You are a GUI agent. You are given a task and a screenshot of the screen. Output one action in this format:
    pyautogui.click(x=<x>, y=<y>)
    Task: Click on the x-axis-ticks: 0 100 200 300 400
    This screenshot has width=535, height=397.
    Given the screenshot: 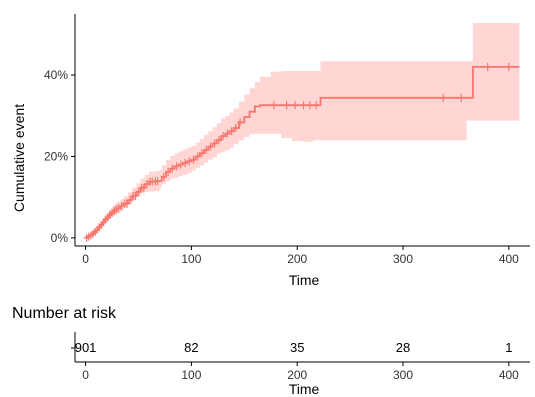 What is the action you would take?
    pyautogui.click(x=300, y=256)
    